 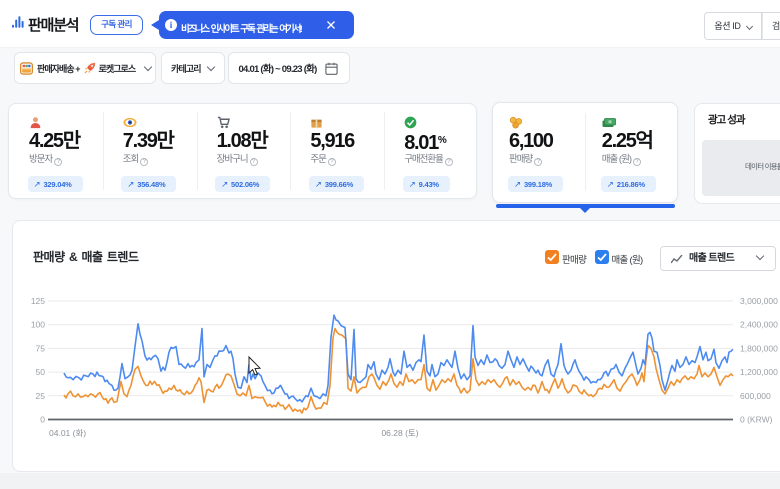 I want to click on svg-text: 2,400,000, so click(x=759, y=325).